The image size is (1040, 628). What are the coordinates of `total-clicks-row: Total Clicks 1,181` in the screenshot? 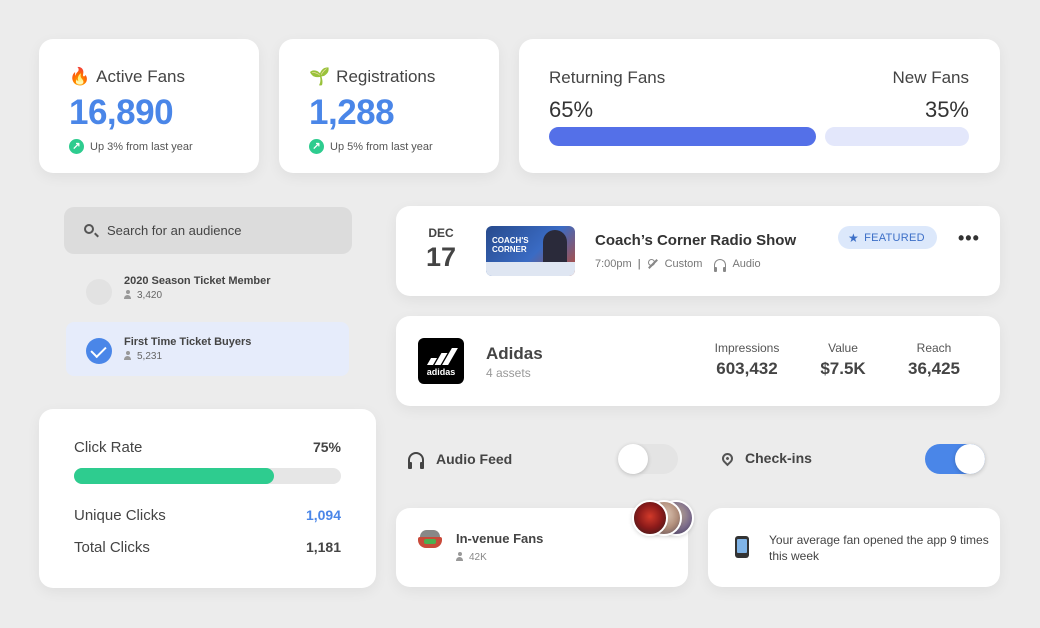 It's located at (207, 547).